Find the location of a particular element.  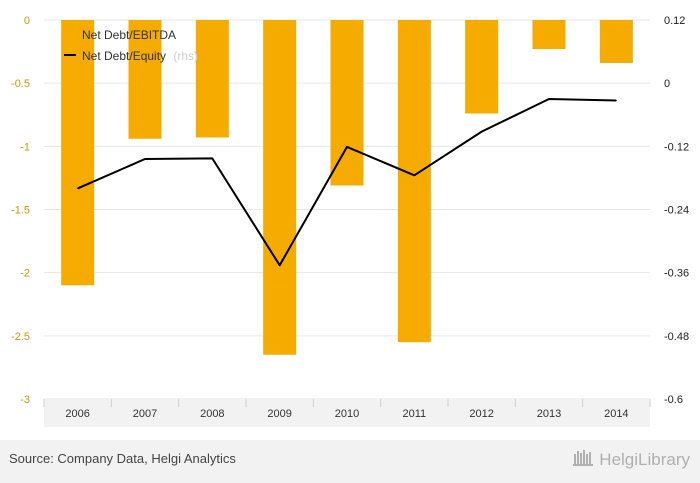

x-tick-label: 2011 is located at coordinates (415, 414).